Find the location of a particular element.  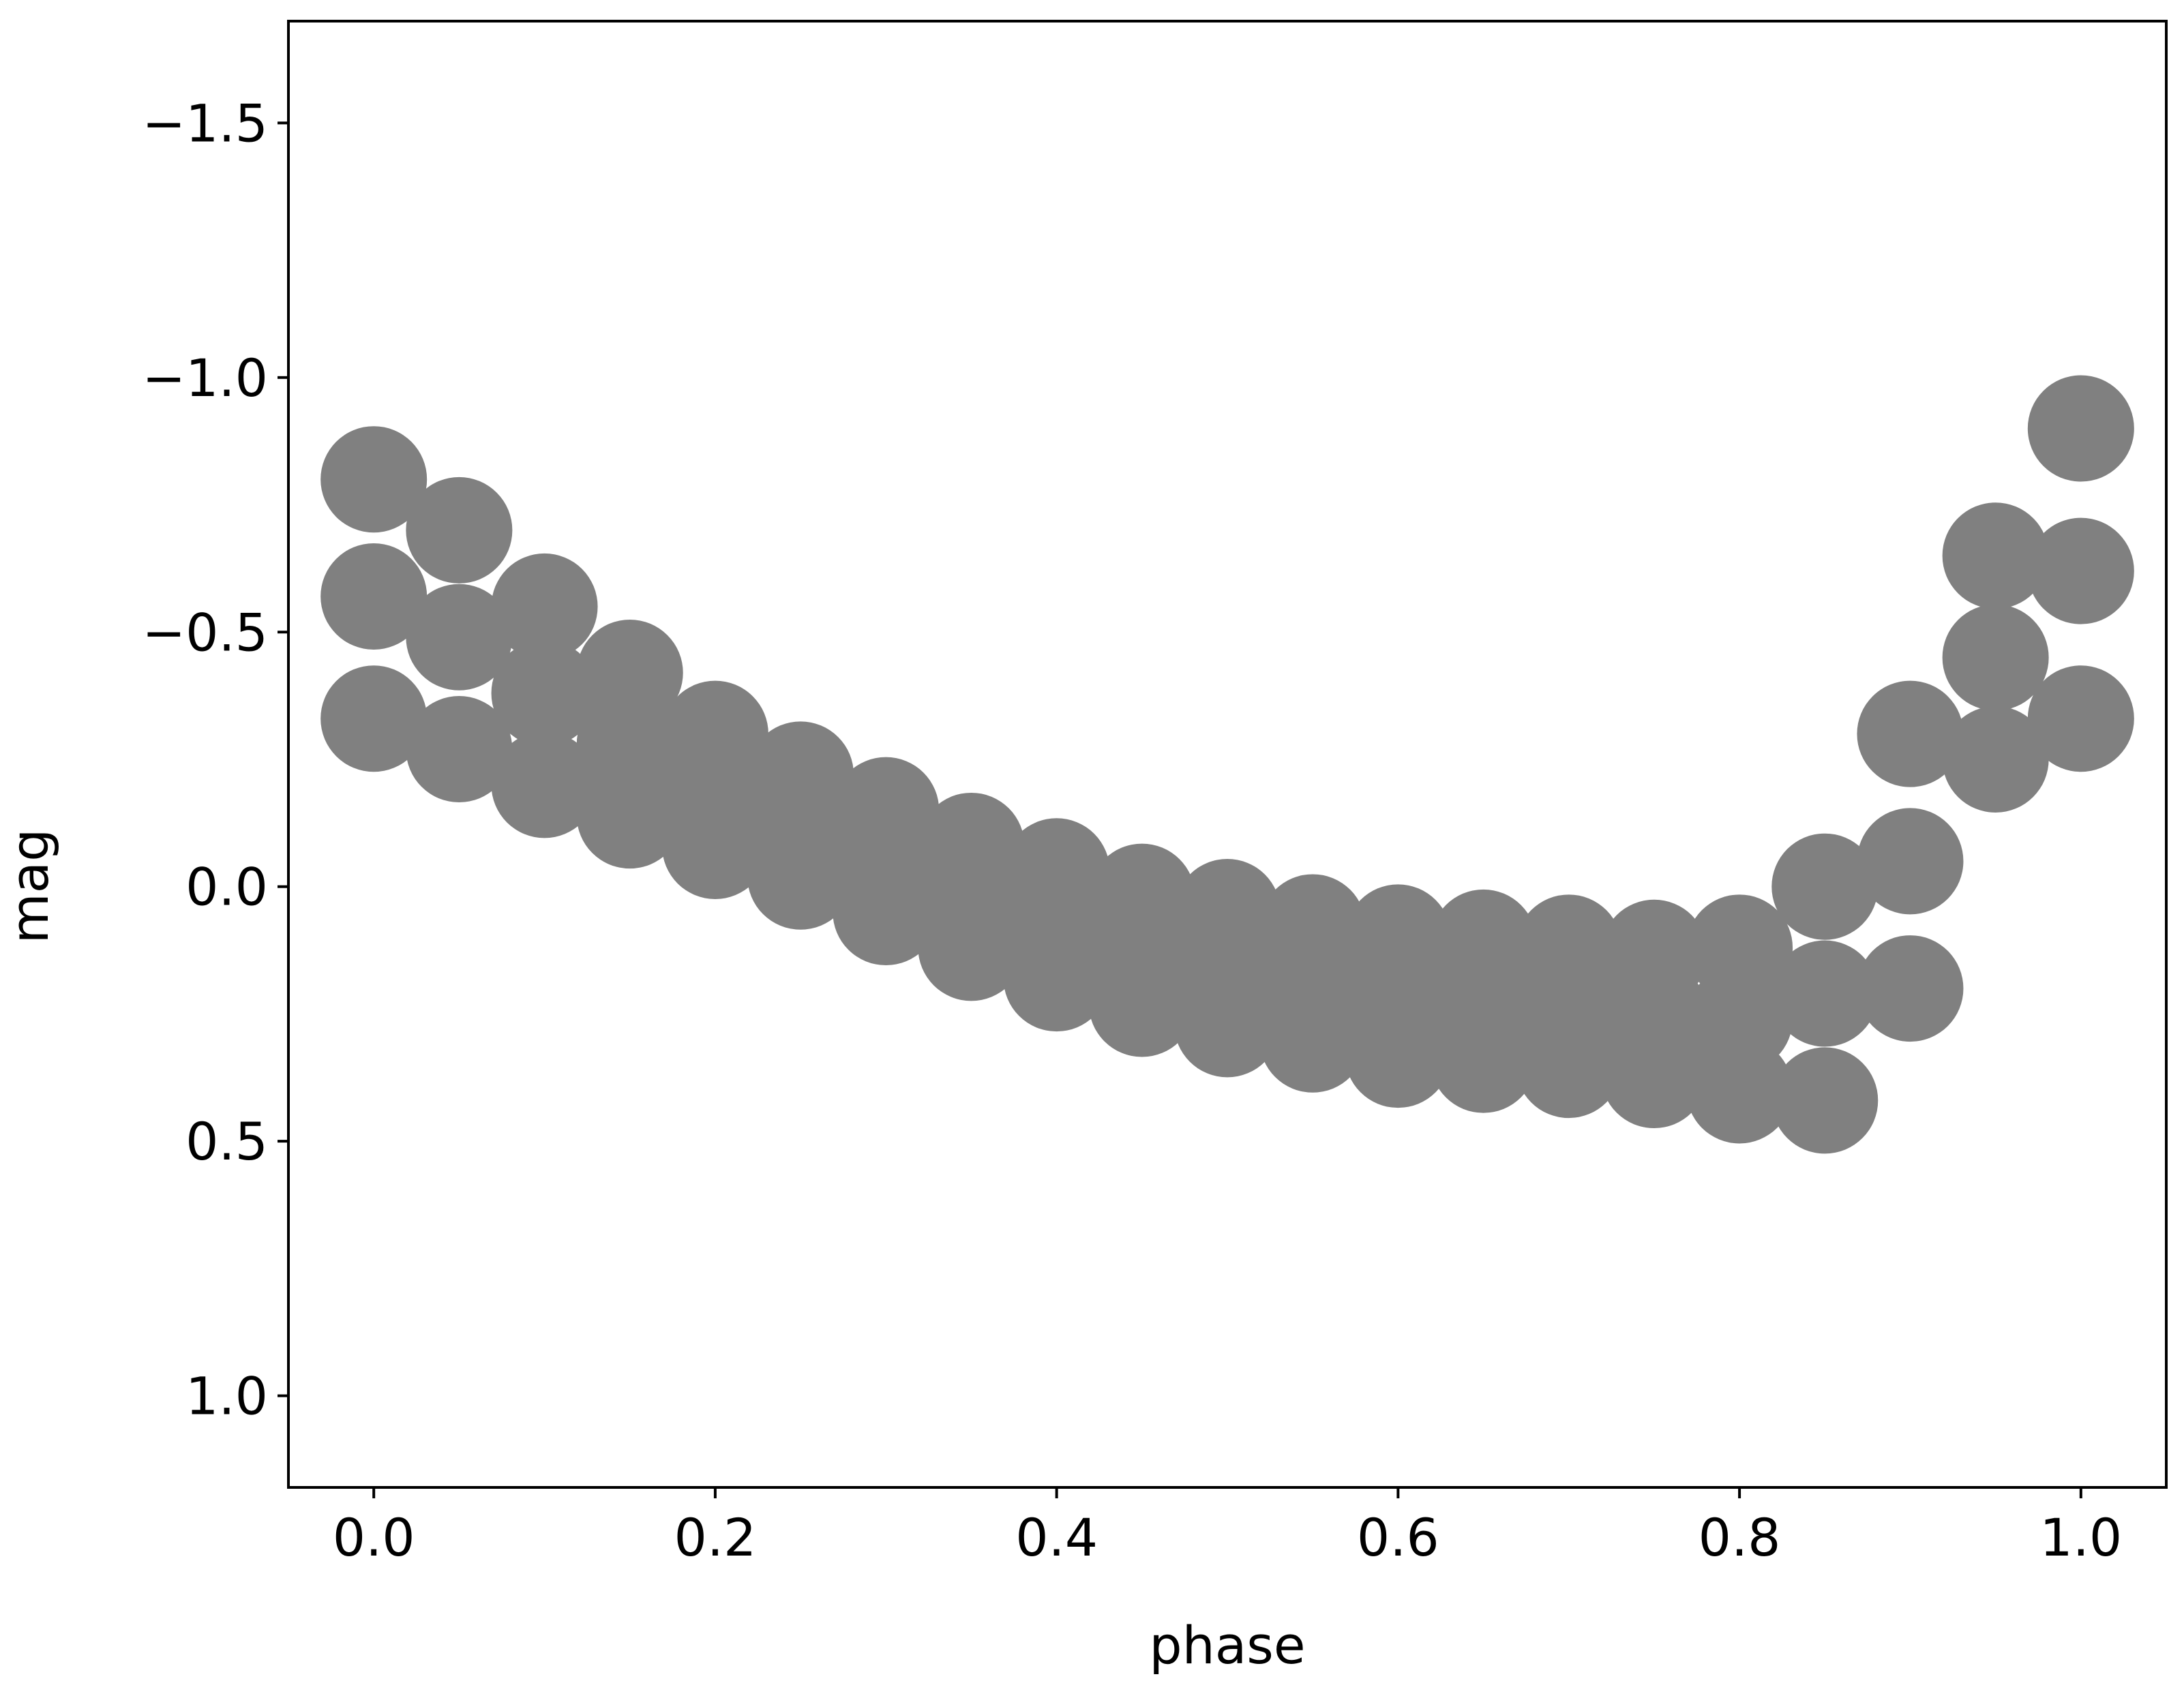

y-tick-label: 0.5 is located at coordinates (226, 1141).